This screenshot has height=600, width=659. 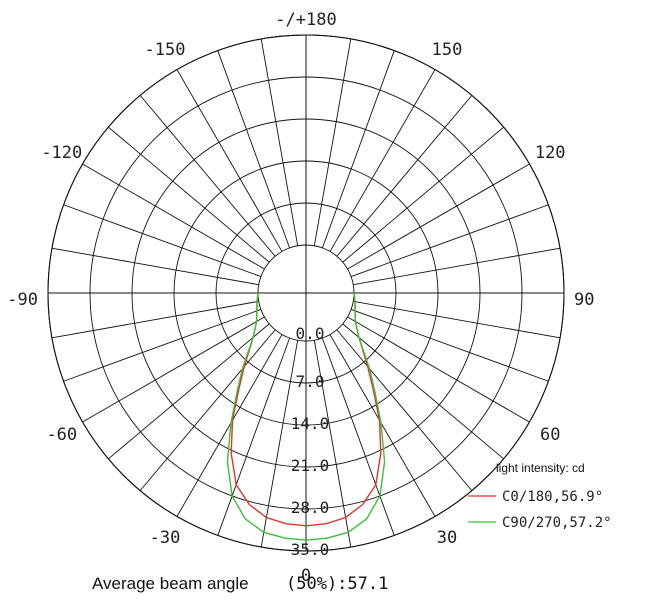 What do you see at coordinates (165, 50) in the screenshot?
I see `angle-label: -150` at bounding box center [165, 50].